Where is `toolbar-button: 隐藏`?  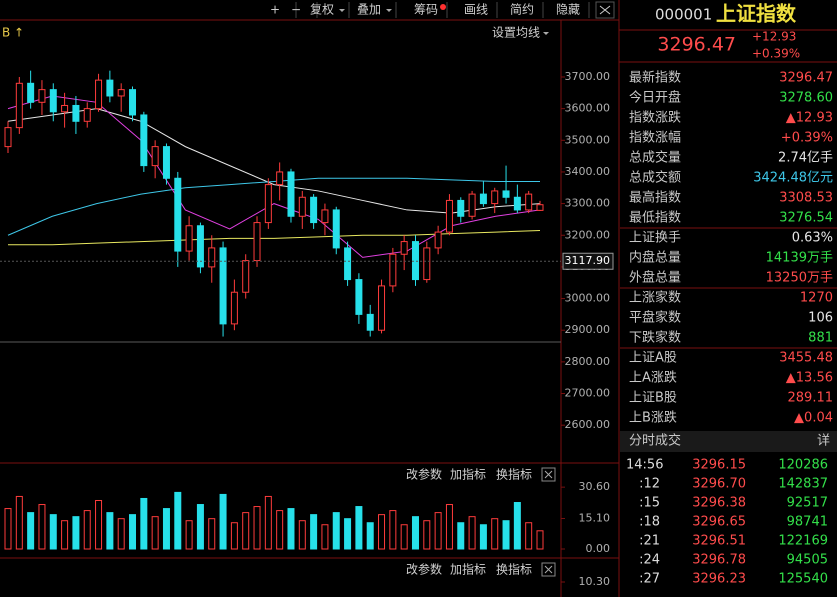 toolbar-button: 隐藏 is located at coordinates (568, 10).